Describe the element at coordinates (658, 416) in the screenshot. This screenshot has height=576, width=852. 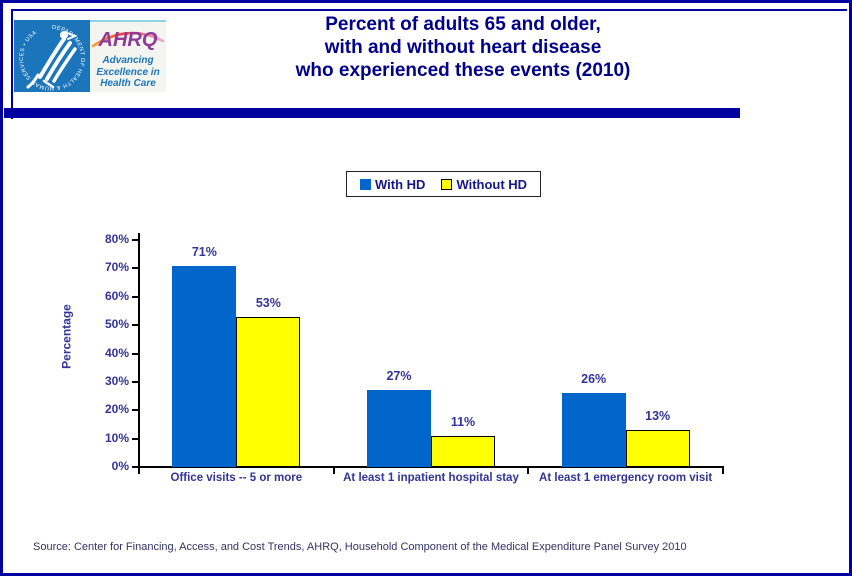
I see `bar-value-label: 13%` at that location.